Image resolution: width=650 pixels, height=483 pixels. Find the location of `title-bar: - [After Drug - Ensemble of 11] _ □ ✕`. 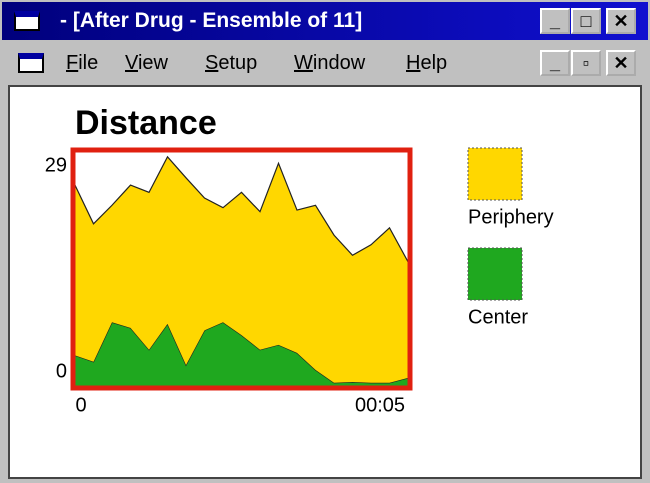

title-bar: - [After Drug - Ensemble of 11] _ □ ✕ is located at coordinates (325, 21).